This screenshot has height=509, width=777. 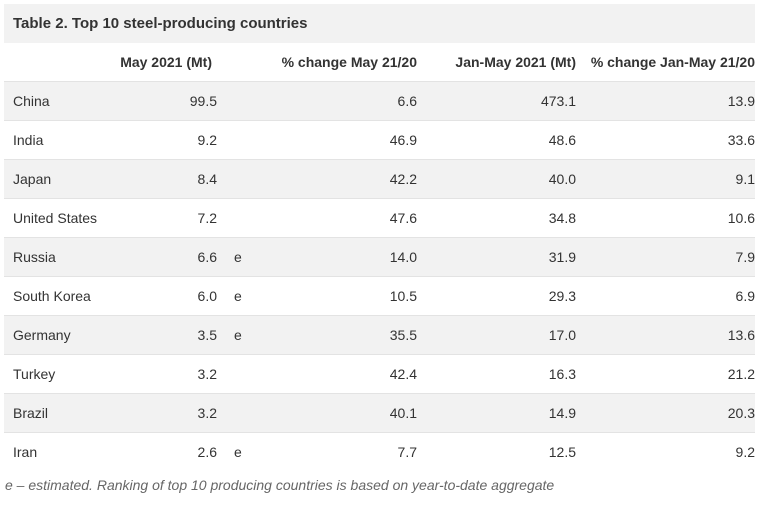 What do you see at coordinates (203, 101) in the screenshot?
I see `cell-may-2021: 99.5` at bounding box center [203, 101].